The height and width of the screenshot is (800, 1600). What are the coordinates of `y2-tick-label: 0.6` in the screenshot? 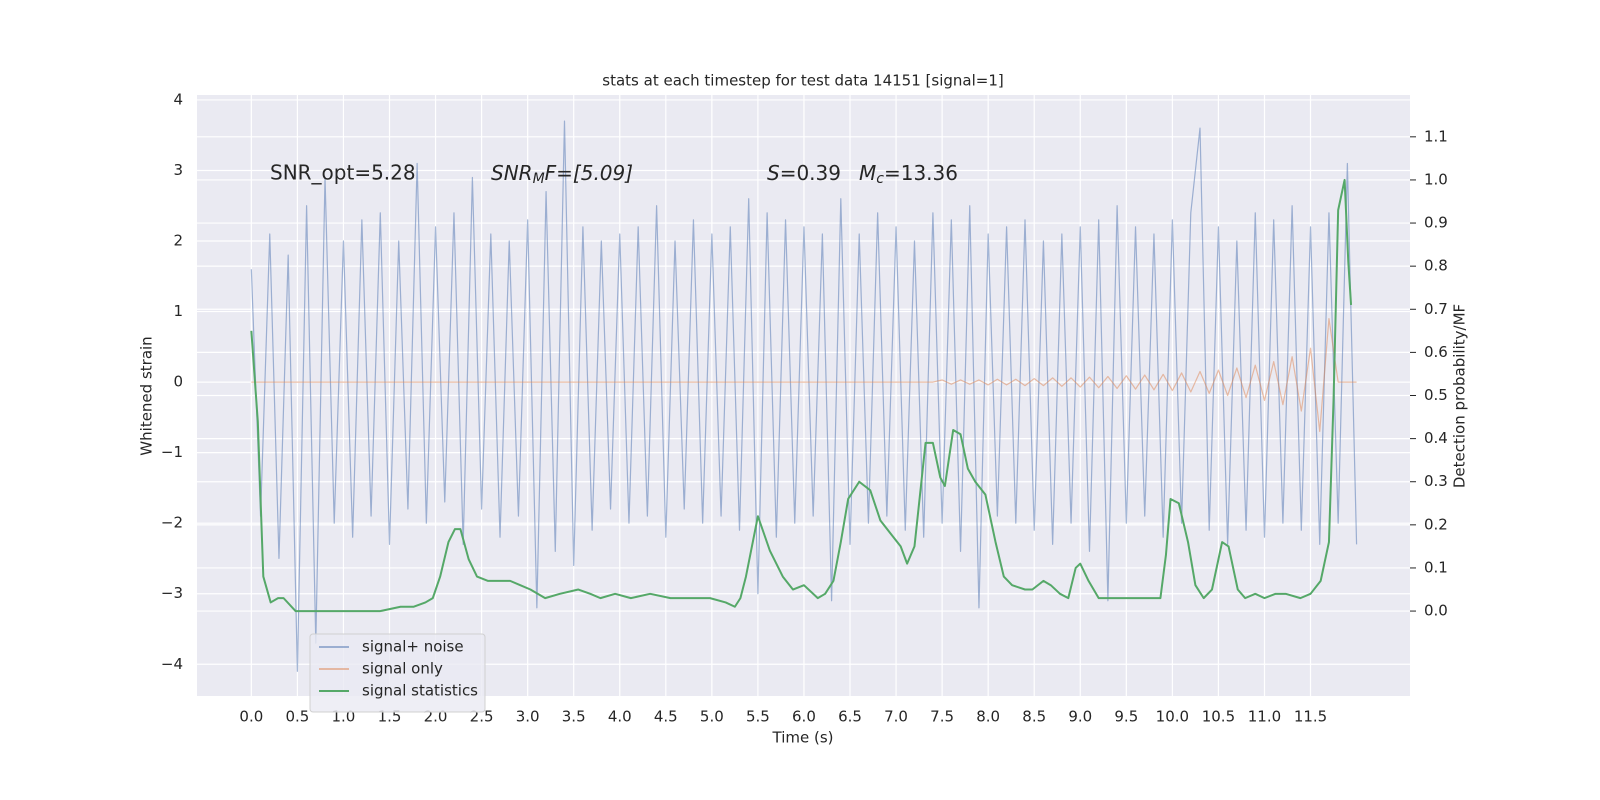 It's located at (1436, 352).